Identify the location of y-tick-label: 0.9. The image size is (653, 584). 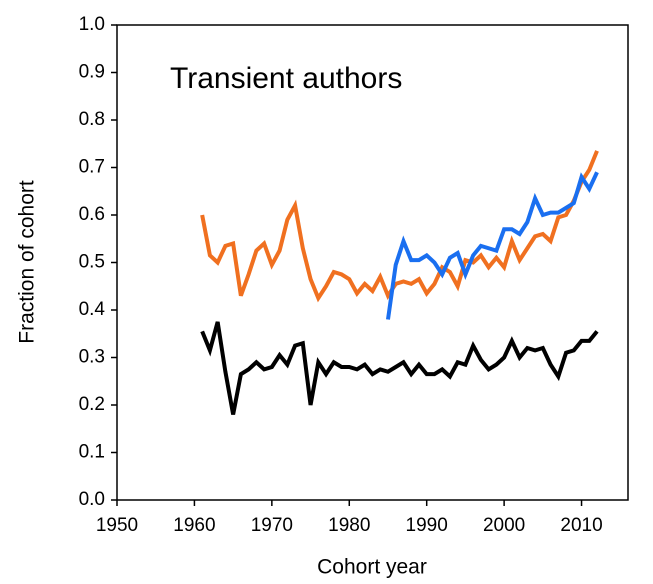
(92, 72).